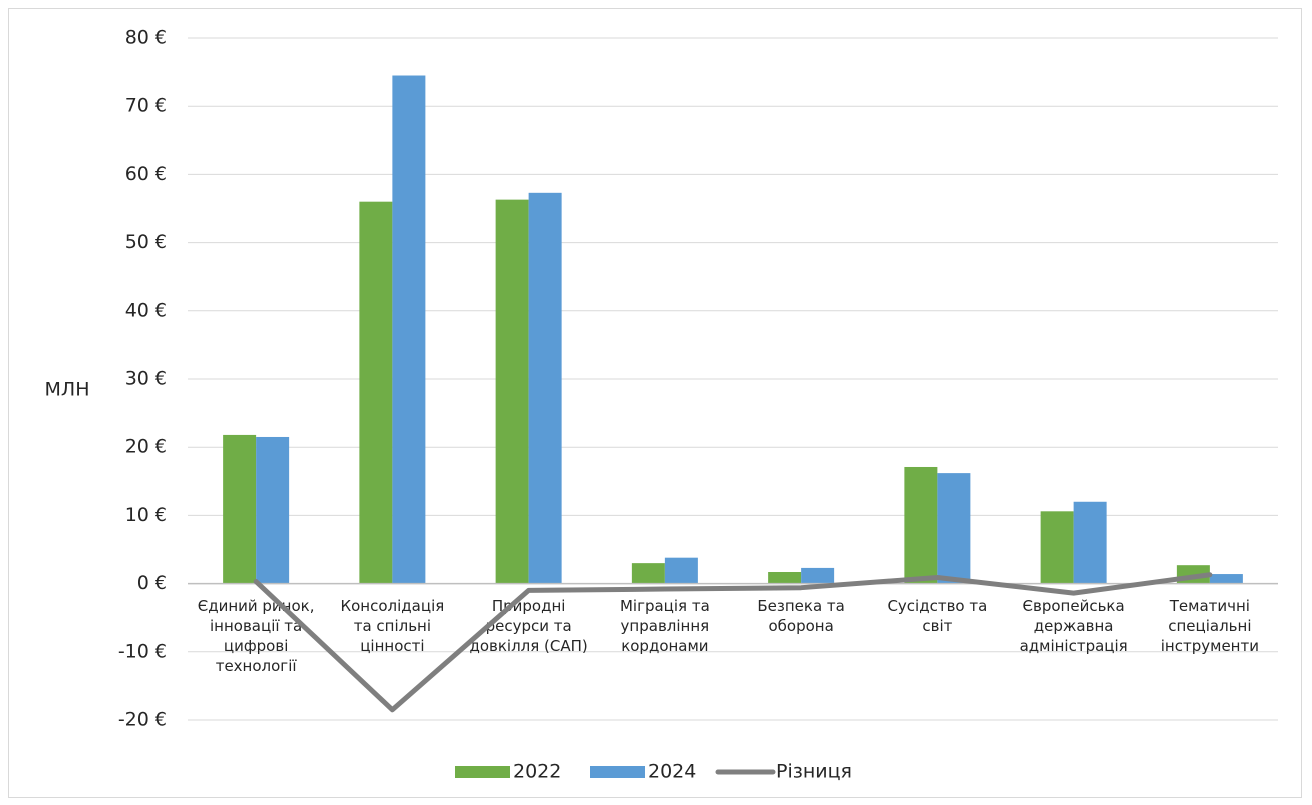 Image resolution: width=1312 pixels, height=805 pixels. I want to click on legend-swatch-2022, so click(482, 772).